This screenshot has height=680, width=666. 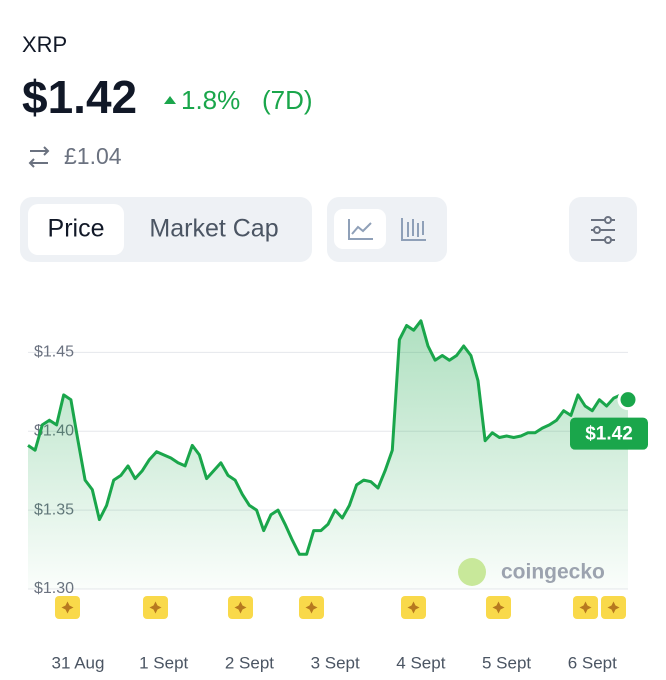 I want to click on candle-icon, so click(x=413, y=229).